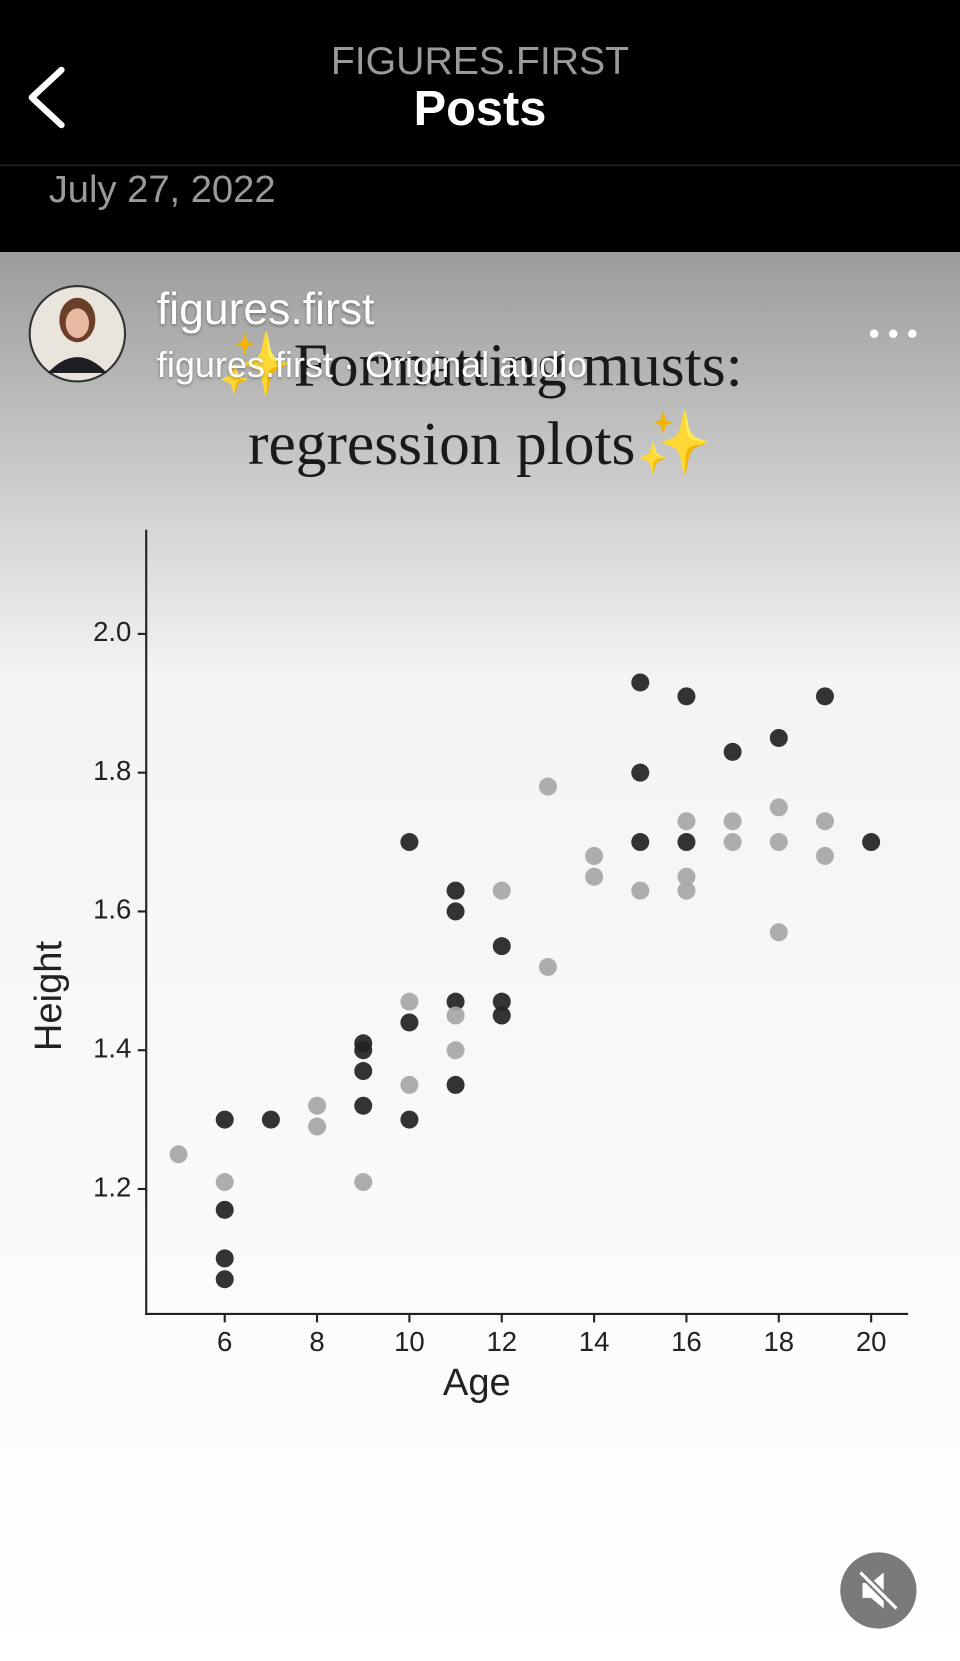  I want to click on y-tick-label: 1.4, so click(112, 1048).